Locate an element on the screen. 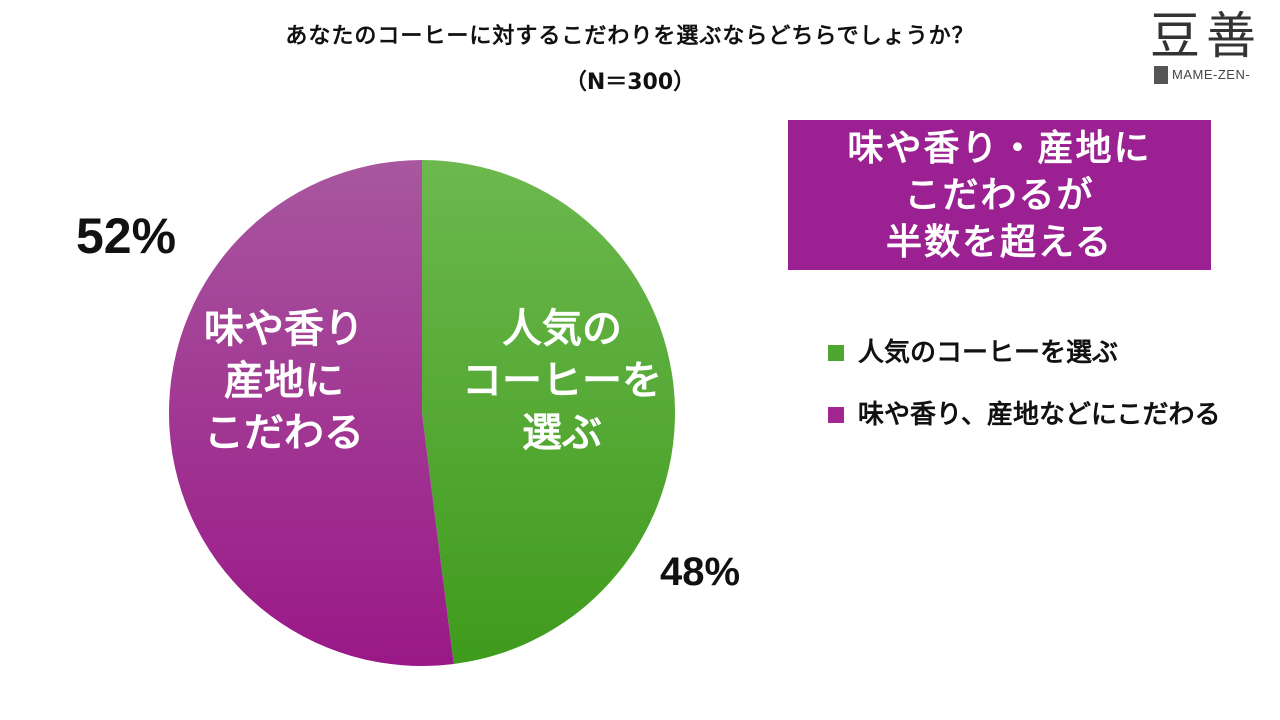 This screenshot has height=720, width=1280. legend: 人気のコーヒーを選ぶ 味や香り、産地などにこだわる is located at coordinates (1038, 392).